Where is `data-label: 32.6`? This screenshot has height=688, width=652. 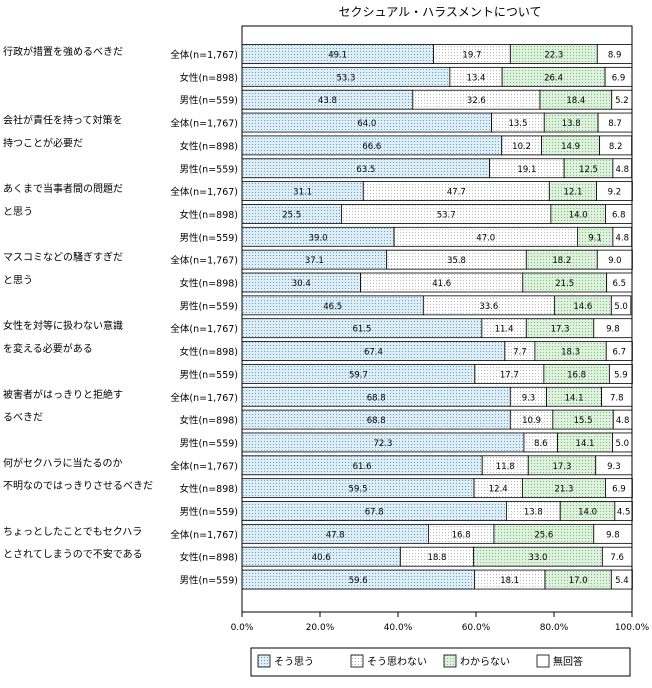
data-label: 32.6 is located at coordinates (476, 101).